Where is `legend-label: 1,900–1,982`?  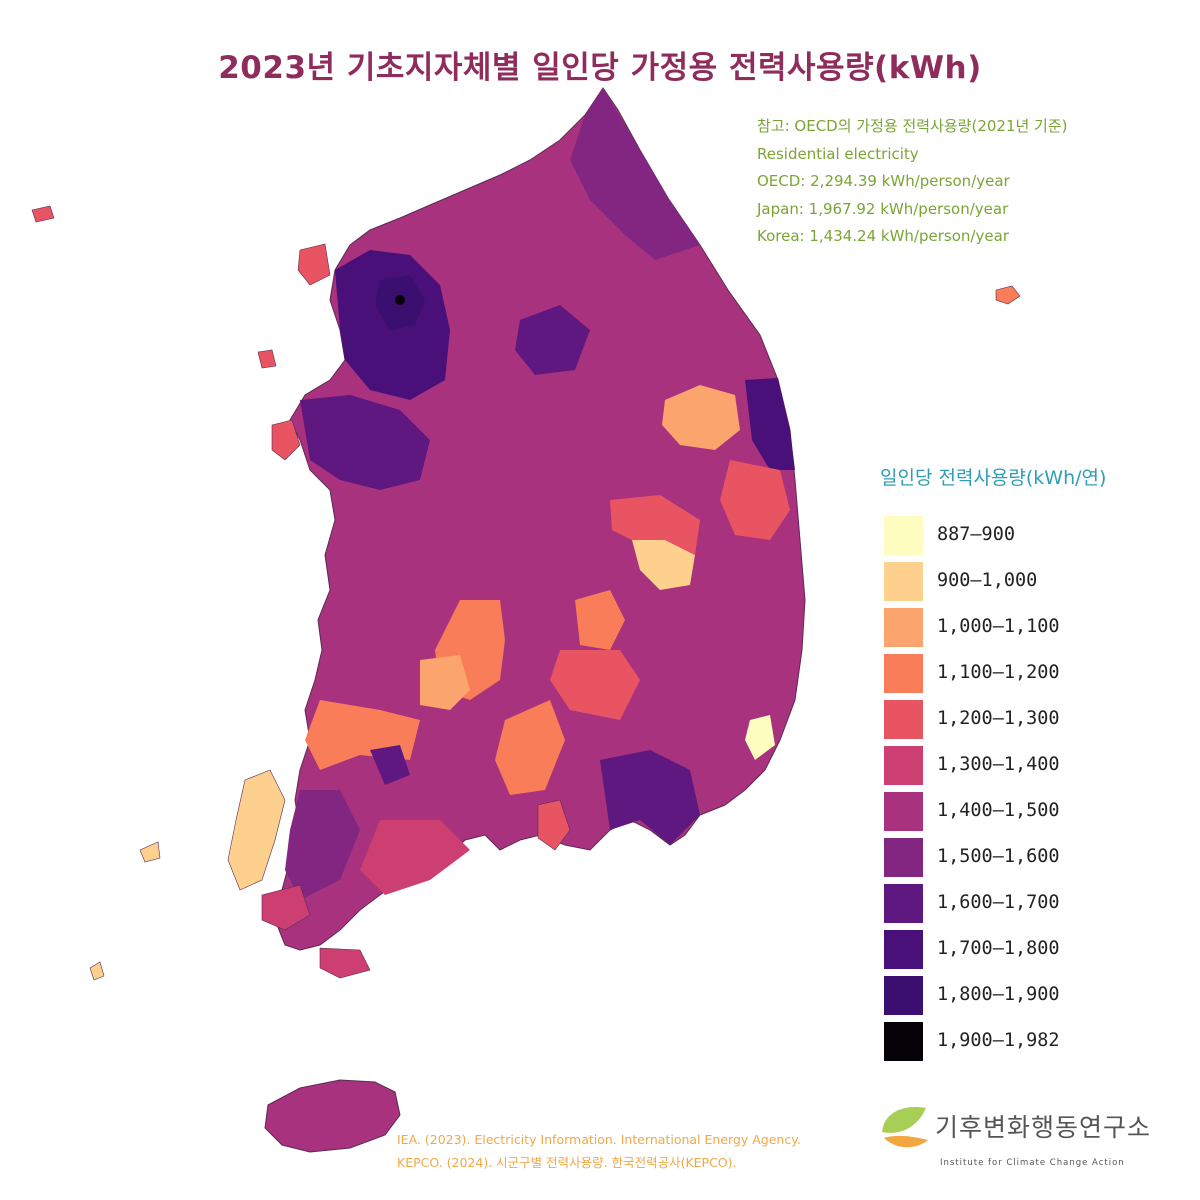 legend-label: 1,900–1,982 is located at coordinates (998, 1040).